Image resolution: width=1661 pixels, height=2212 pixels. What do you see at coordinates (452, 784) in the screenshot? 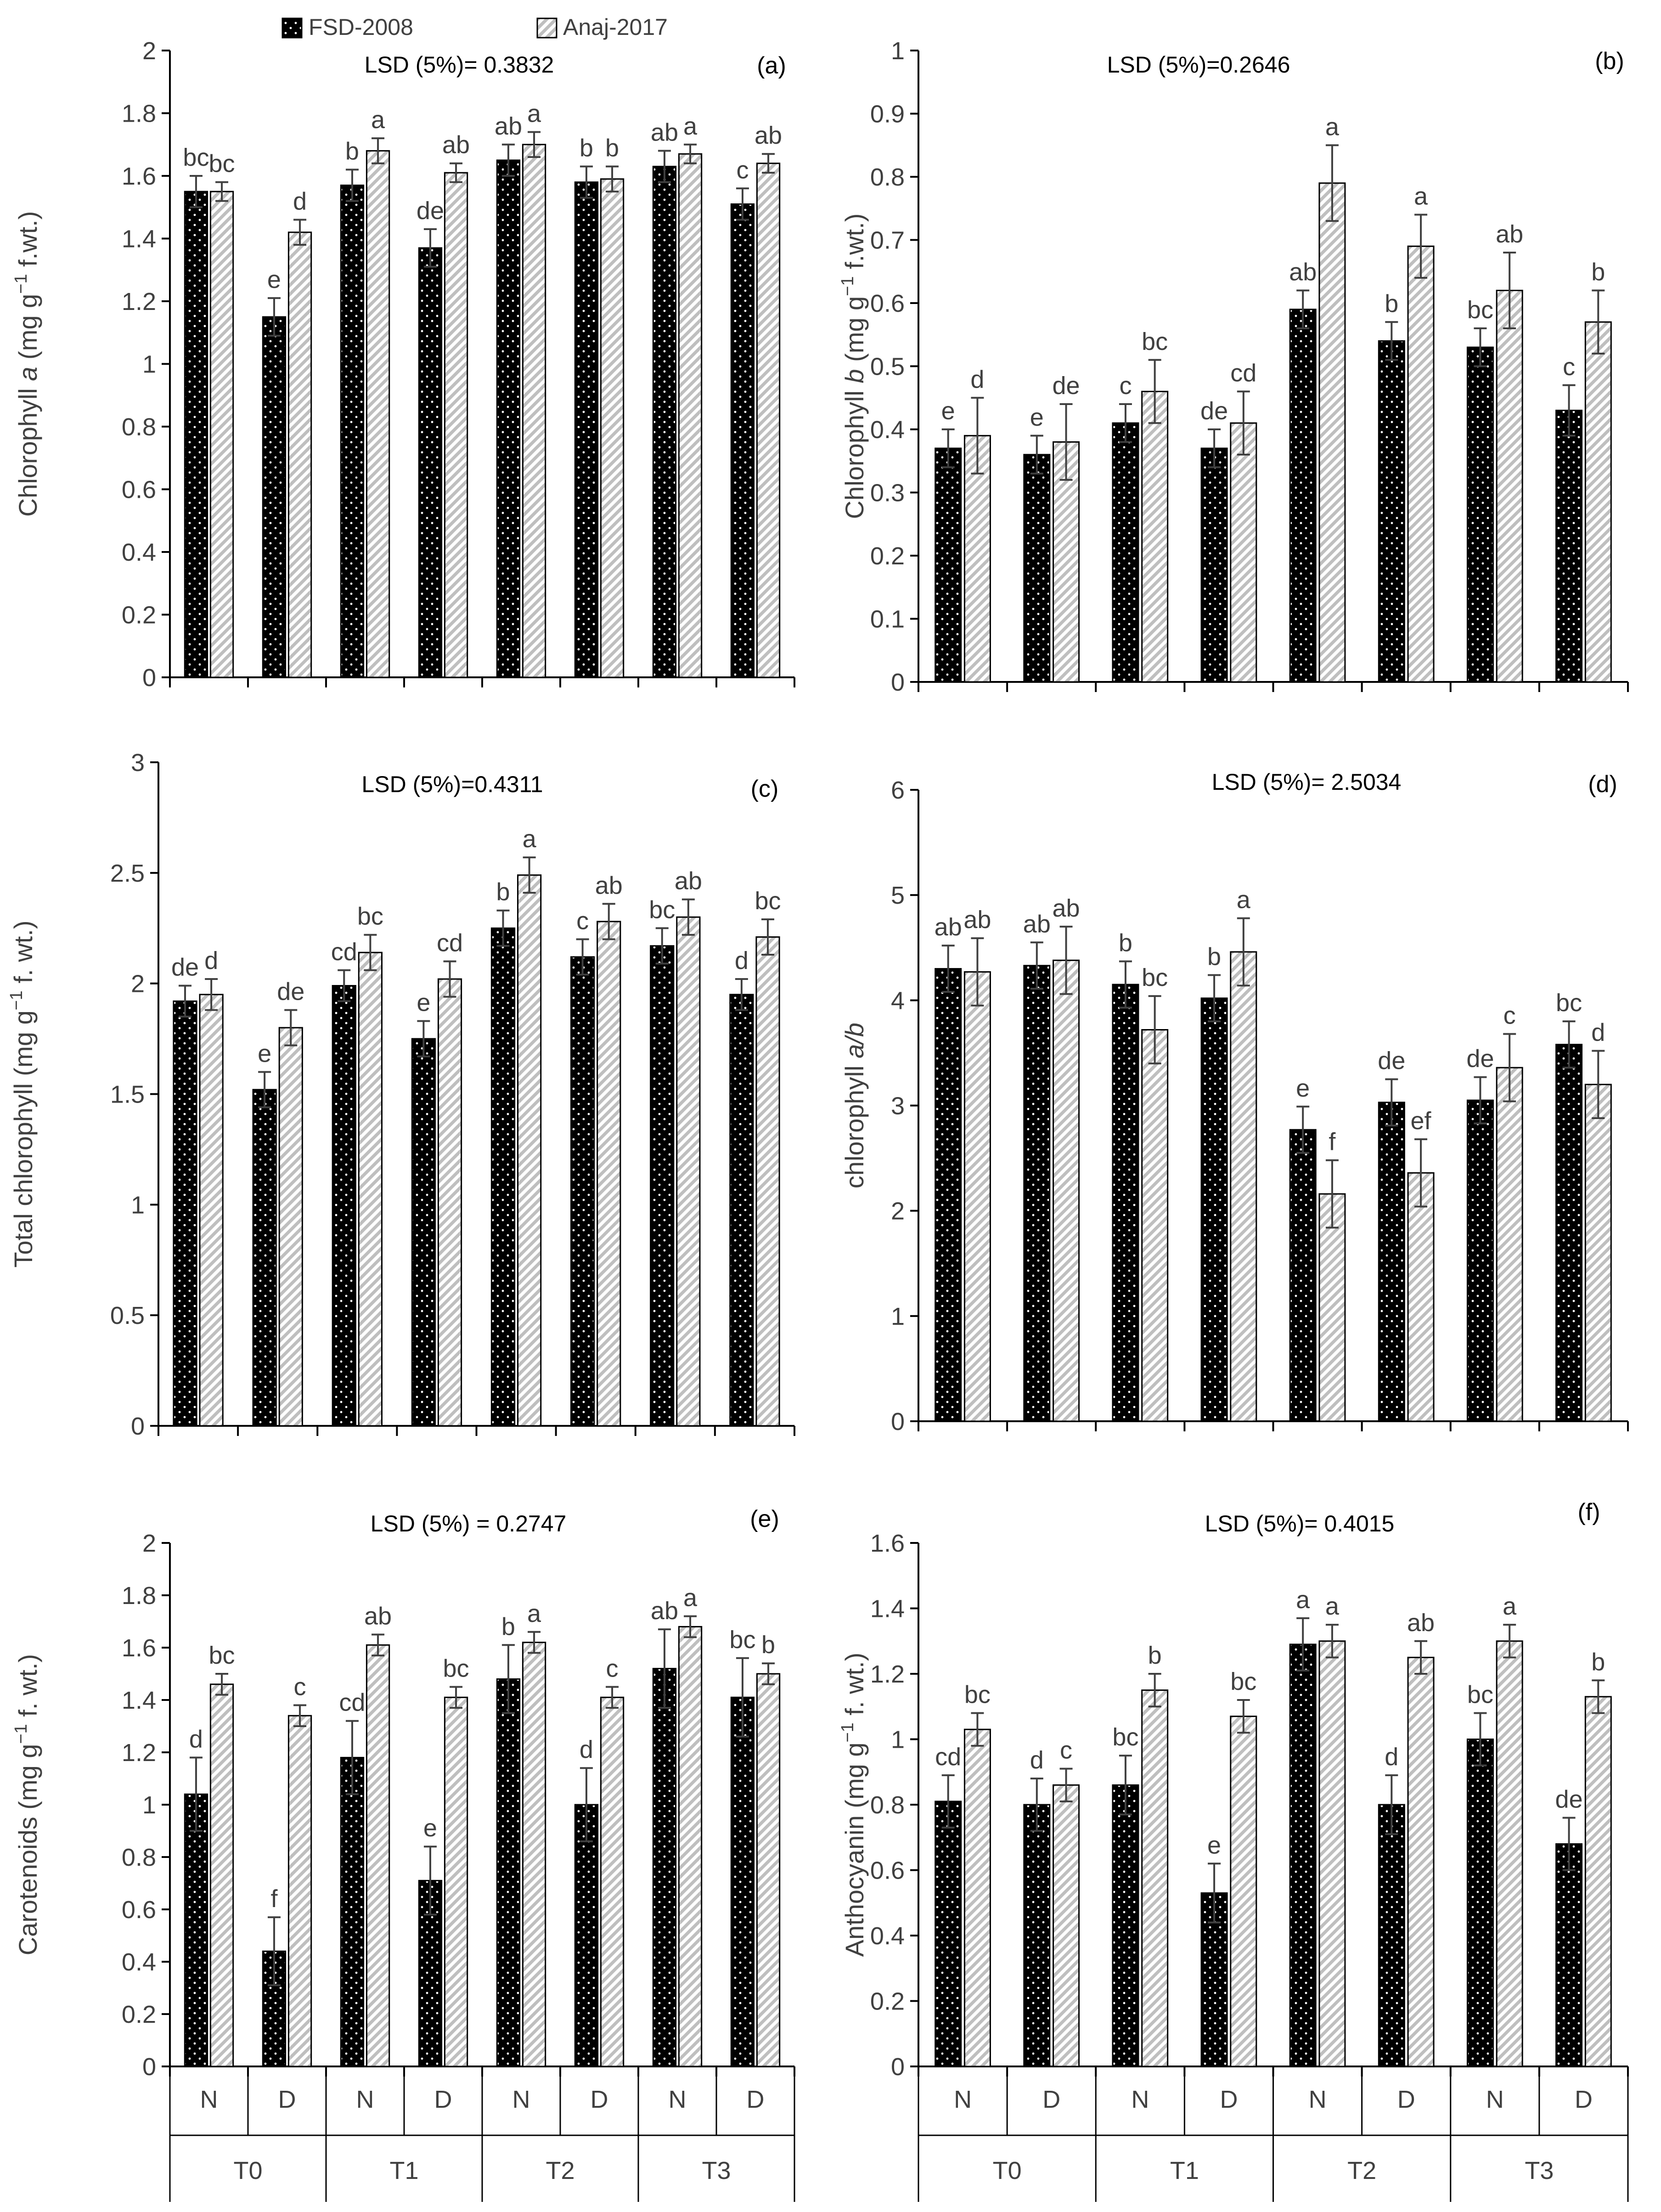
I see `lsd-annotation: LSD (5%)=0.4311` at bounding box center [452, 784].